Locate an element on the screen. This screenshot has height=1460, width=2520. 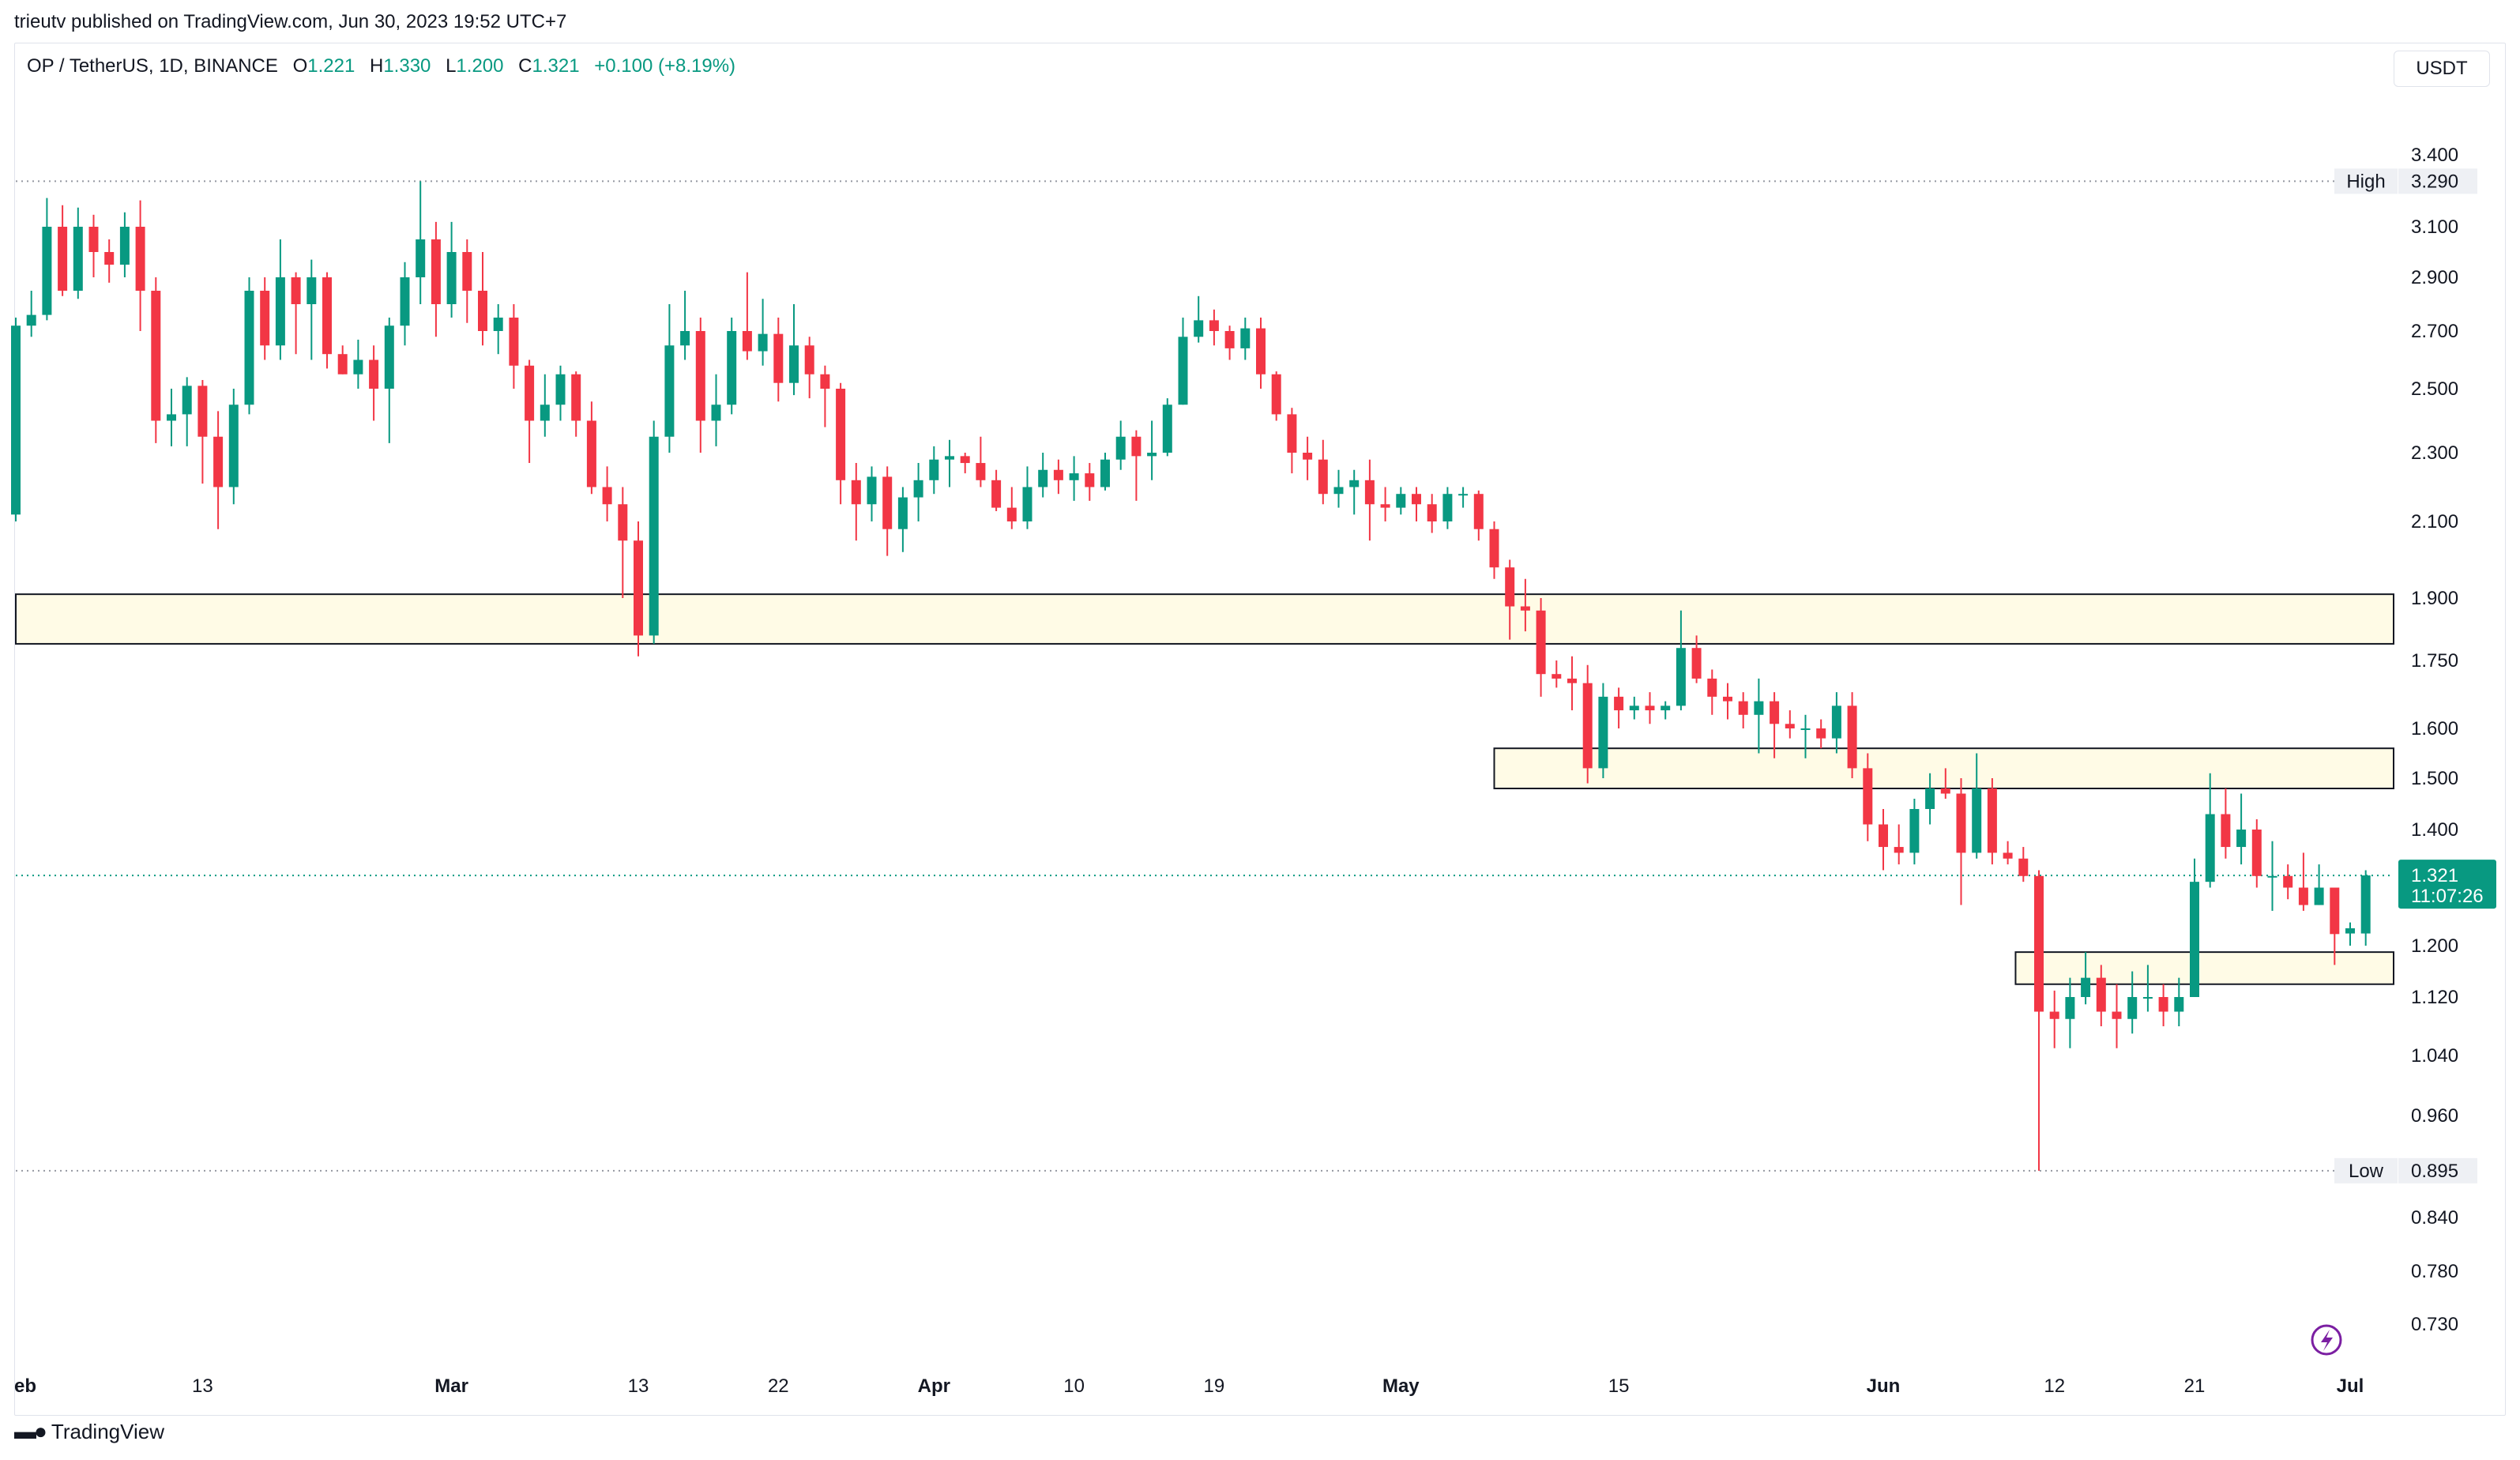
x-tick-label: 10 is located at coordinates (1074, 1386).